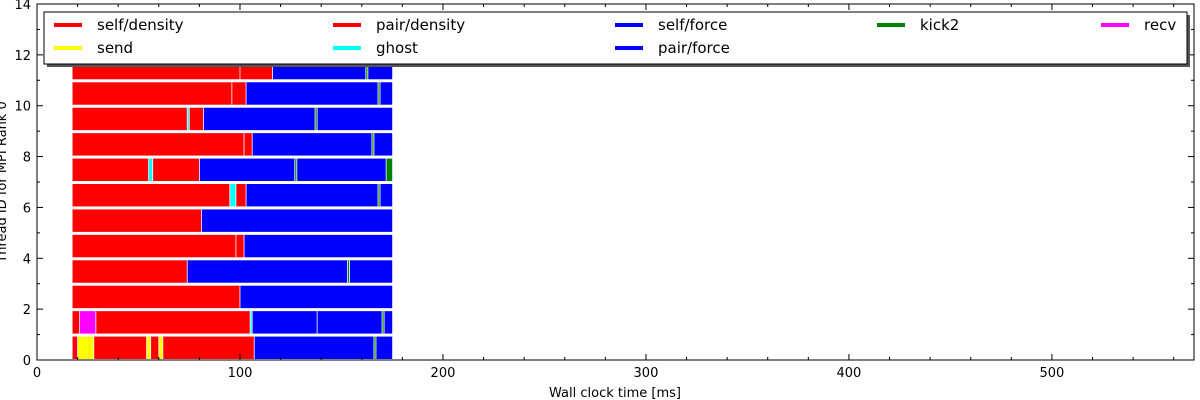 This screenshot has width=1200, height=400. I want to click on legend-label-kick2: kick2, so click(939, 25).